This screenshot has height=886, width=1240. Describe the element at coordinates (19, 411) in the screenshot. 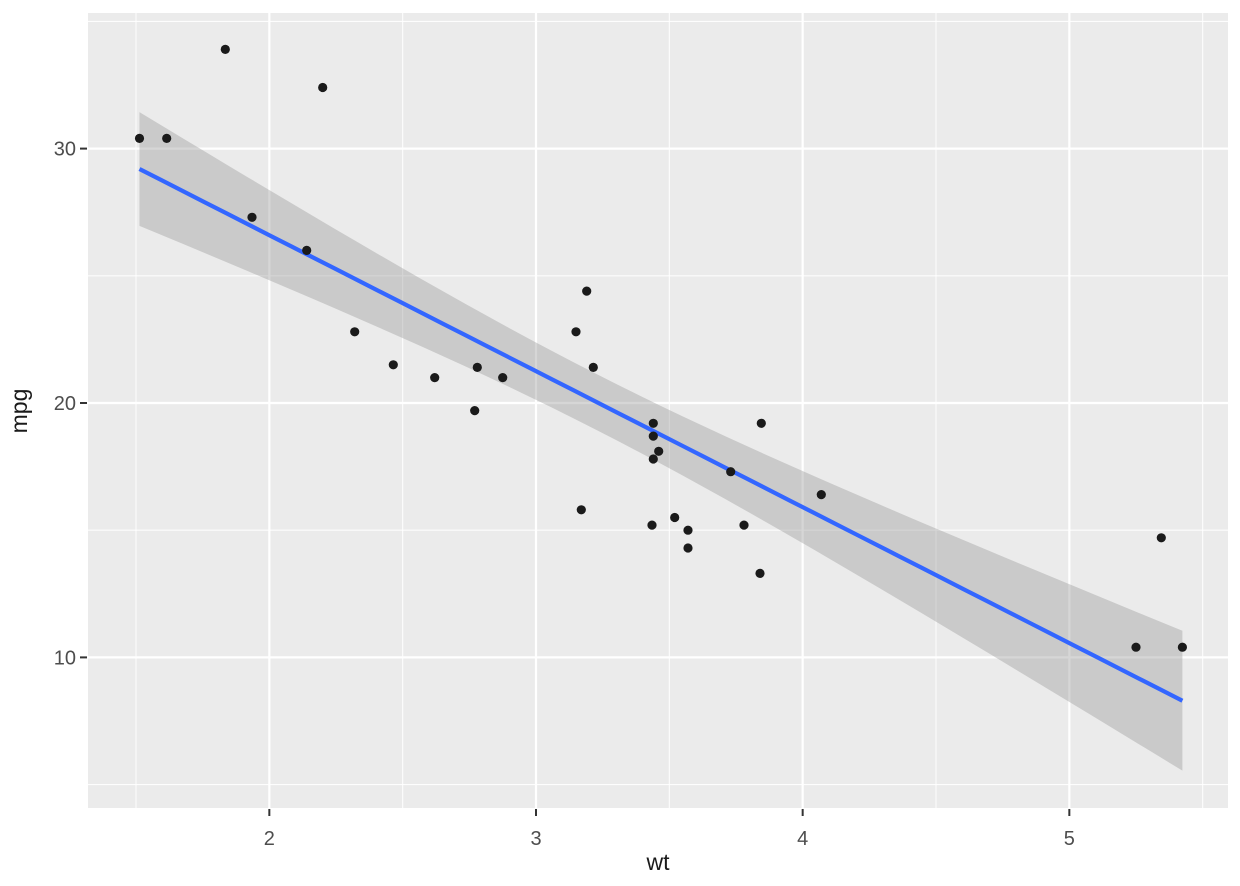

I see `y-axis-title: mpg` at that location.